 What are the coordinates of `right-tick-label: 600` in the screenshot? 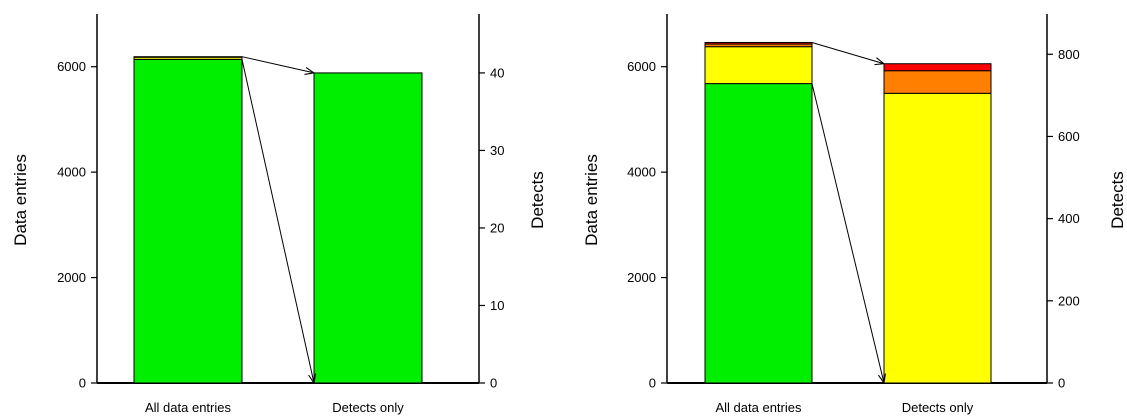 It's located at (1069, 136).